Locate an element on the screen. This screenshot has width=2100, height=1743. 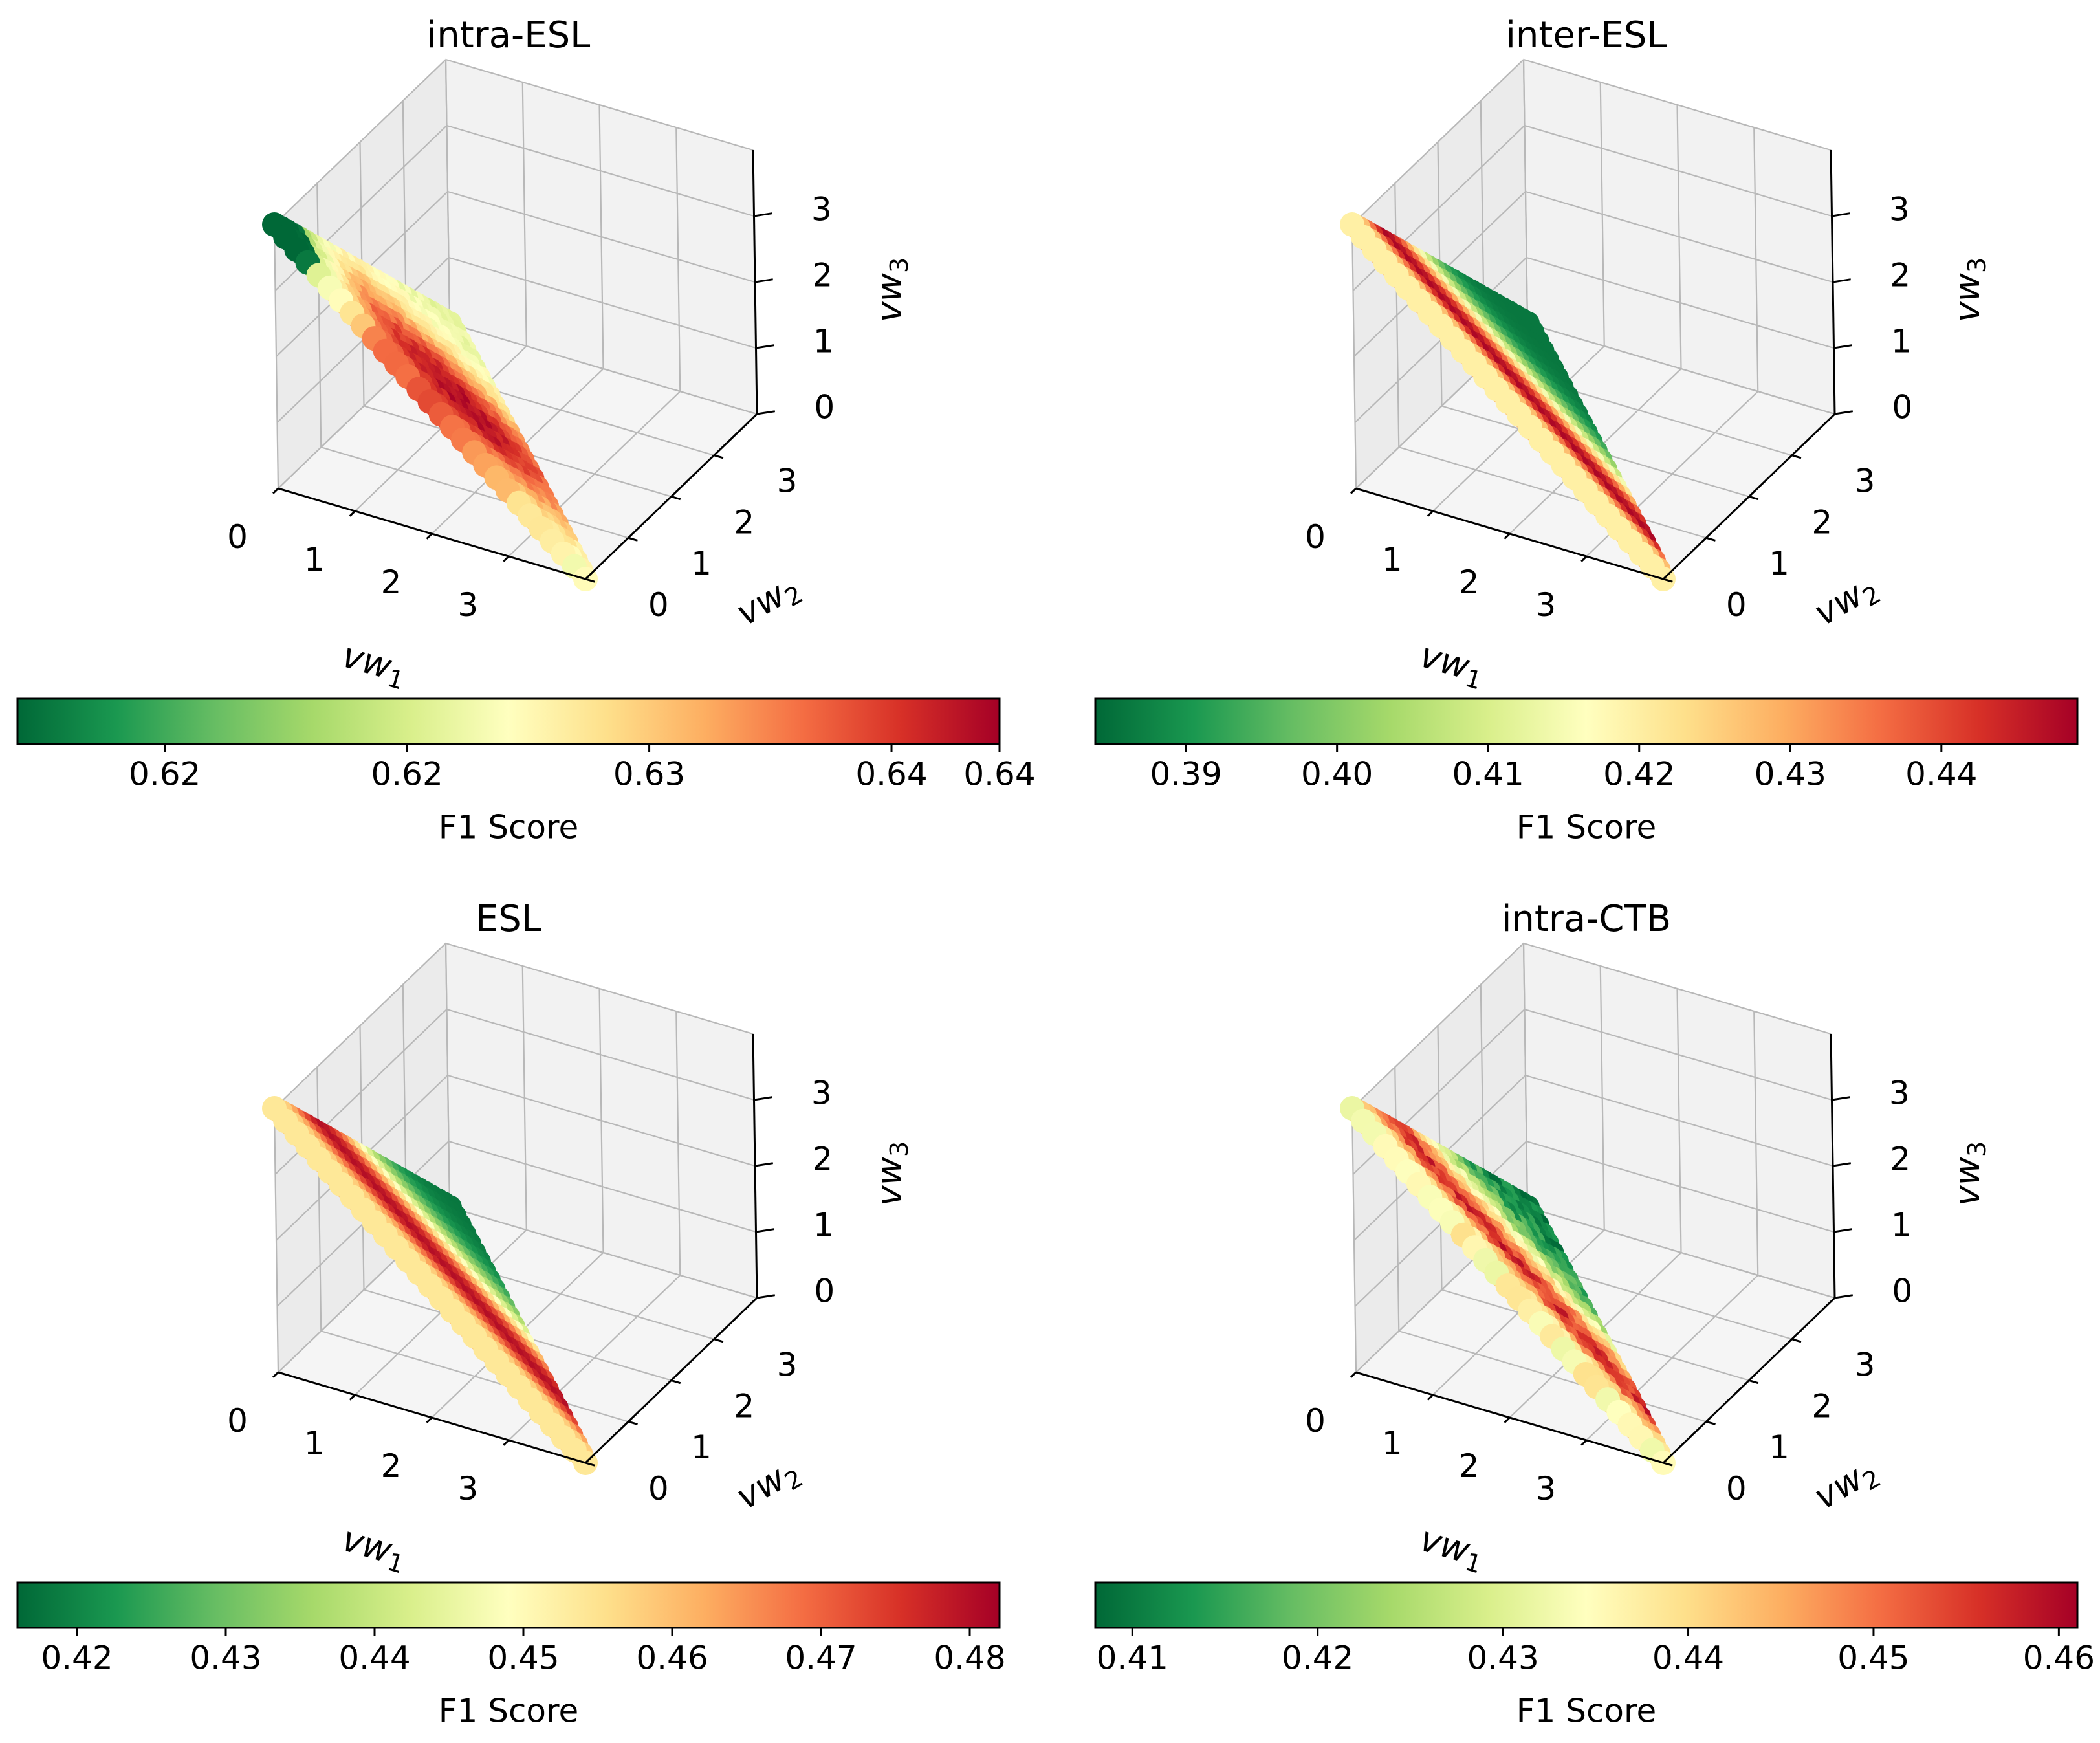
colorbar-tick-label: 0.44 is located at coordinates (374, 1658).